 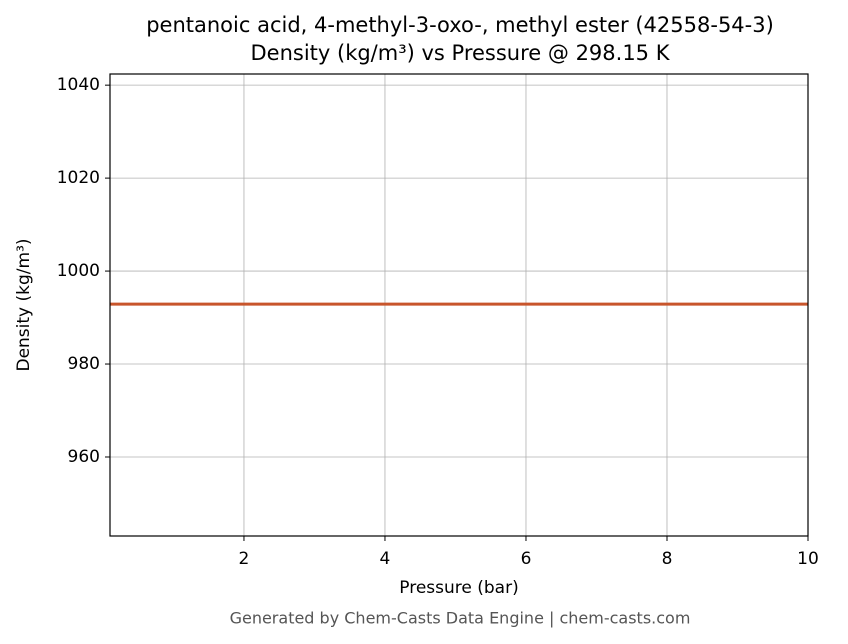 What do you see at coordinates (84, 364) in the screenshot?
I see `y-tick-label: 980` at bounding box center [84, 364].